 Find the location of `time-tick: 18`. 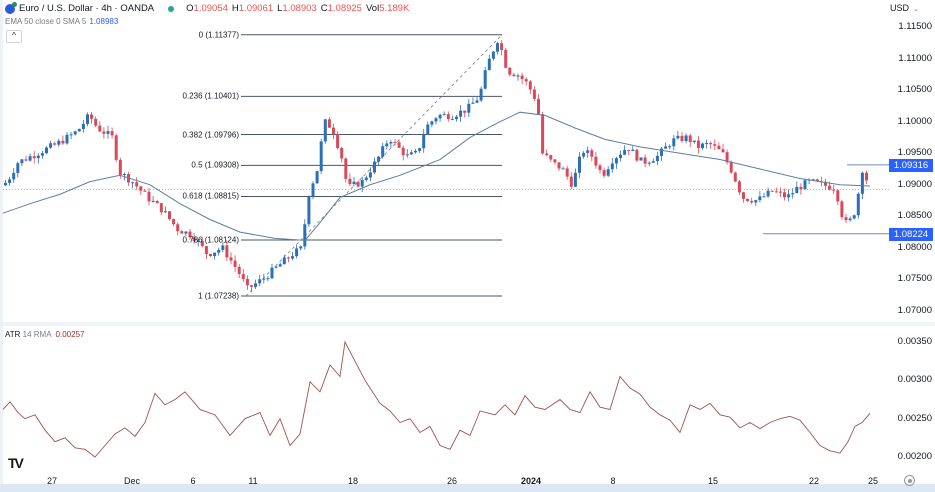

time-tick: 18 is located at coordinates (353, 481).